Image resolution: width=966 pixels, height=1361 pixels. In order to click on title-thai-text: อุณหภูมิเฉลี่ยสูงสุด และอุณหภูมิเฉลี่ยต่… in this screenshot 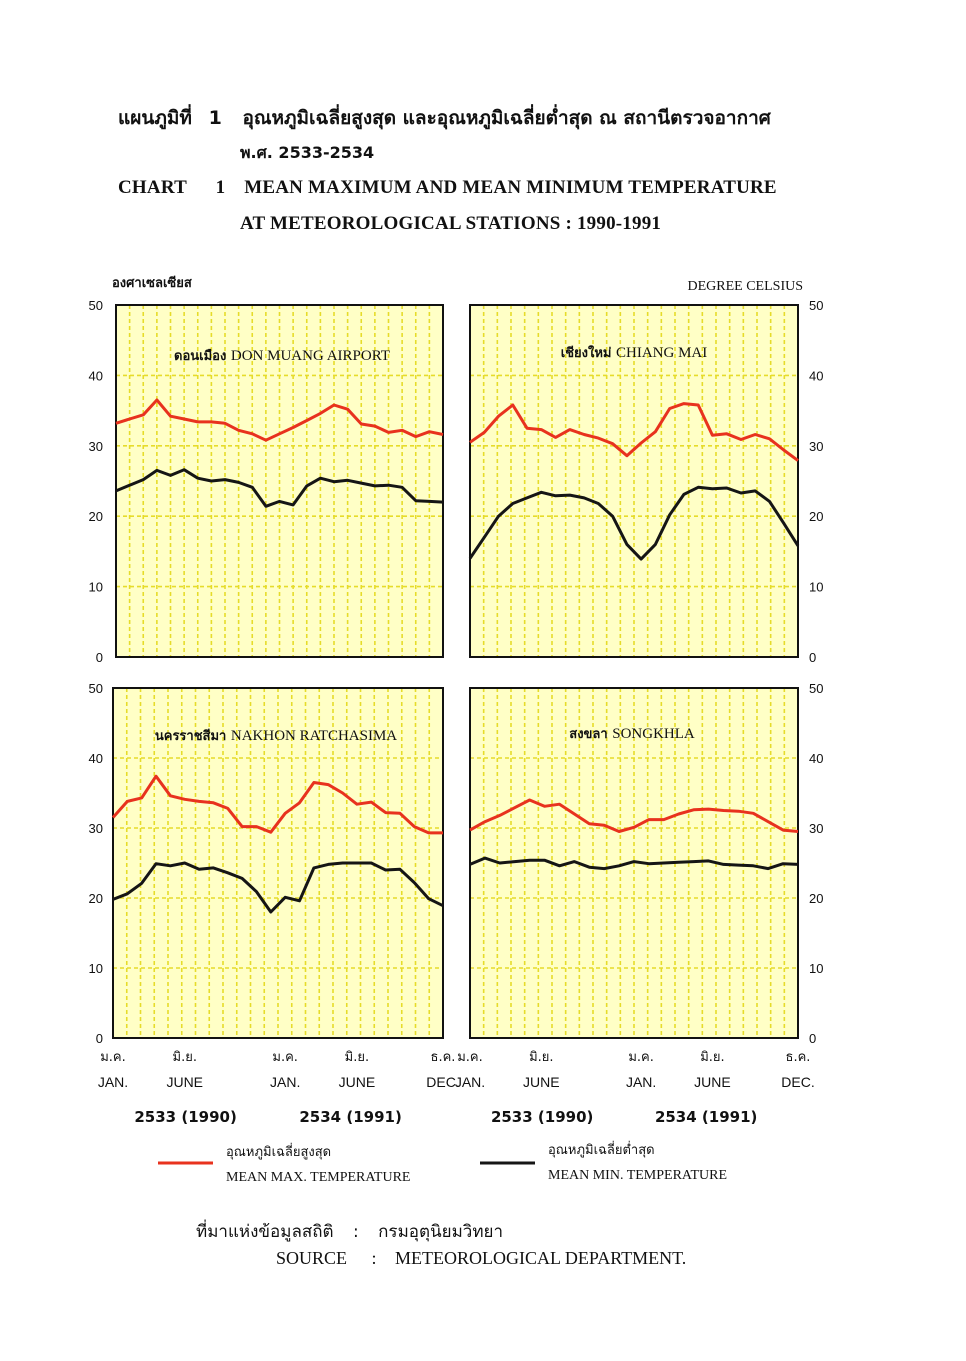, I will do `click(506, 118)`.